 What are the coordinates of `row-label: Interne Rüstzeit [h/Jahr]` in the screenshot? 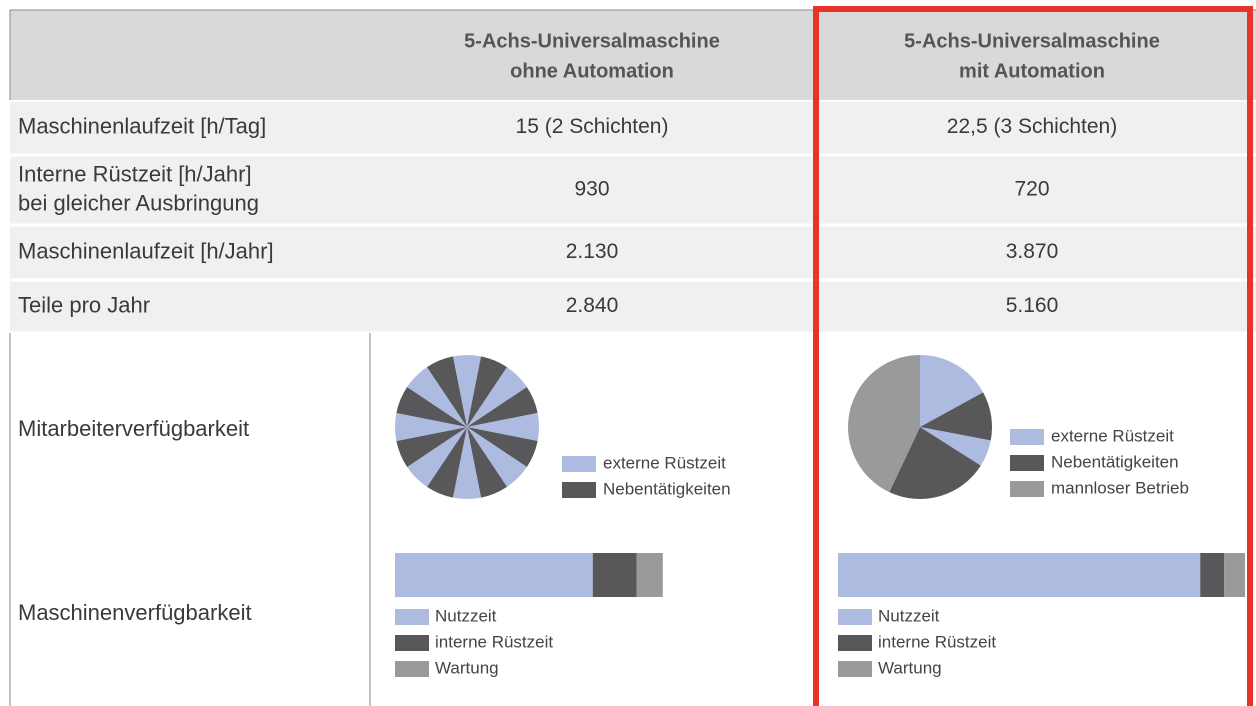 It's located at (135, 173).